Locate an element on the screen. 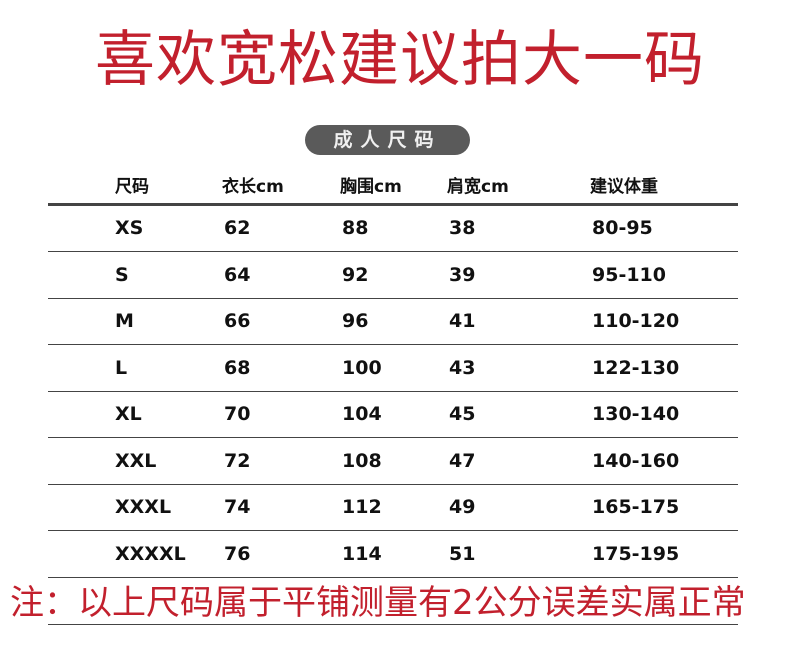  table-cell: 41 is located at coordinates (462, 321).